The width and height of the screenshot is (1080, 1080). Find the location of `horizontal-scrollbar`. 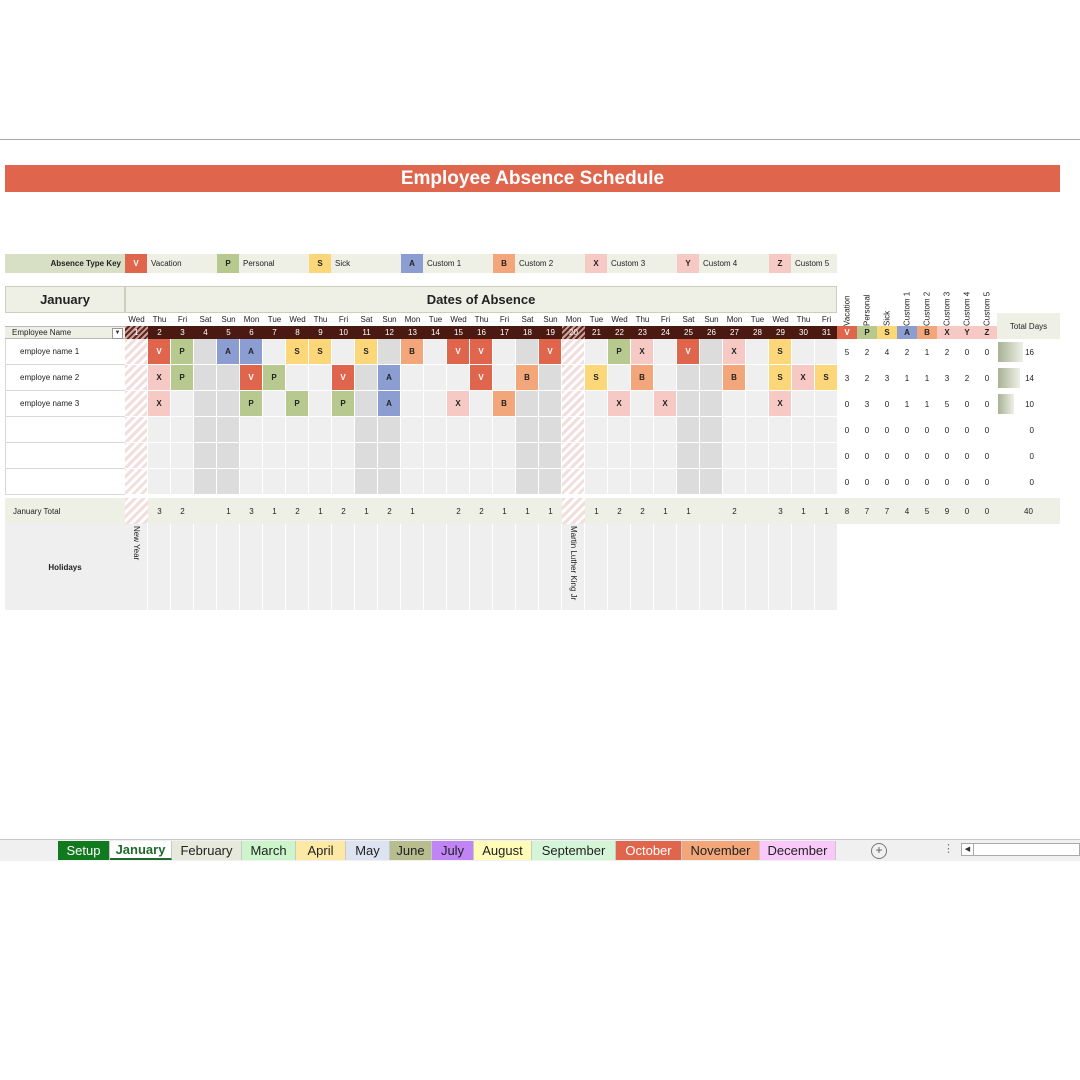

horizontal-scrollbar is located at coordinates (1020, 849).